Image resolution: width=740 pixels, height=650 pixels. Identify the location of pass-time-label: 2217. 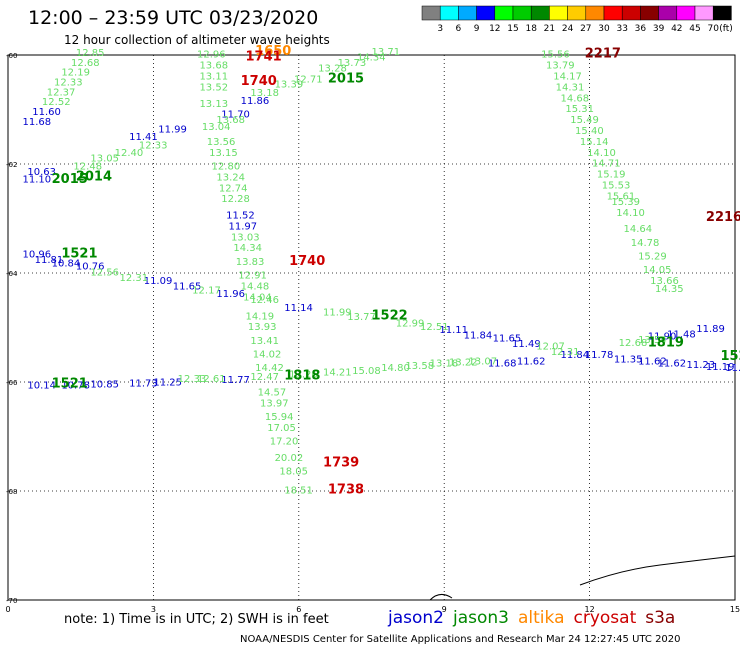
(603, 54).